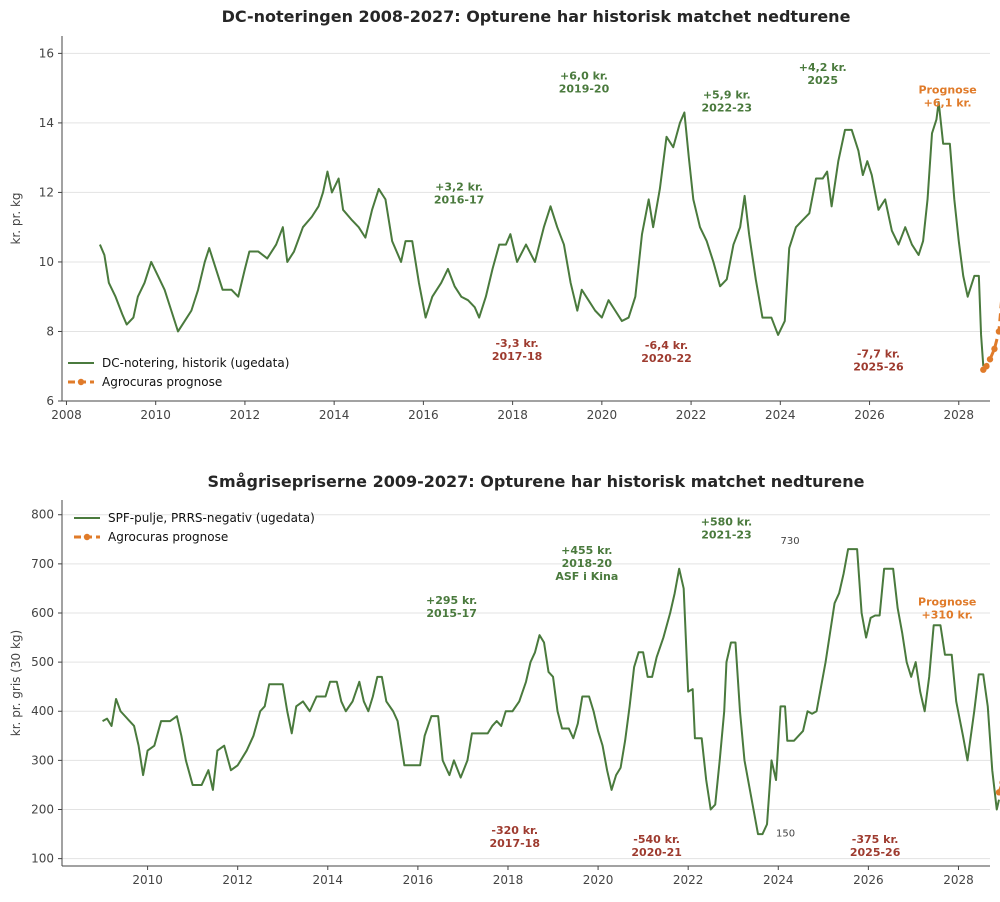  What do you see at coordinates (586, 576) in the screenshot?
I see `annotation-line: ASF i Kina` at bounding box center [586, 576].